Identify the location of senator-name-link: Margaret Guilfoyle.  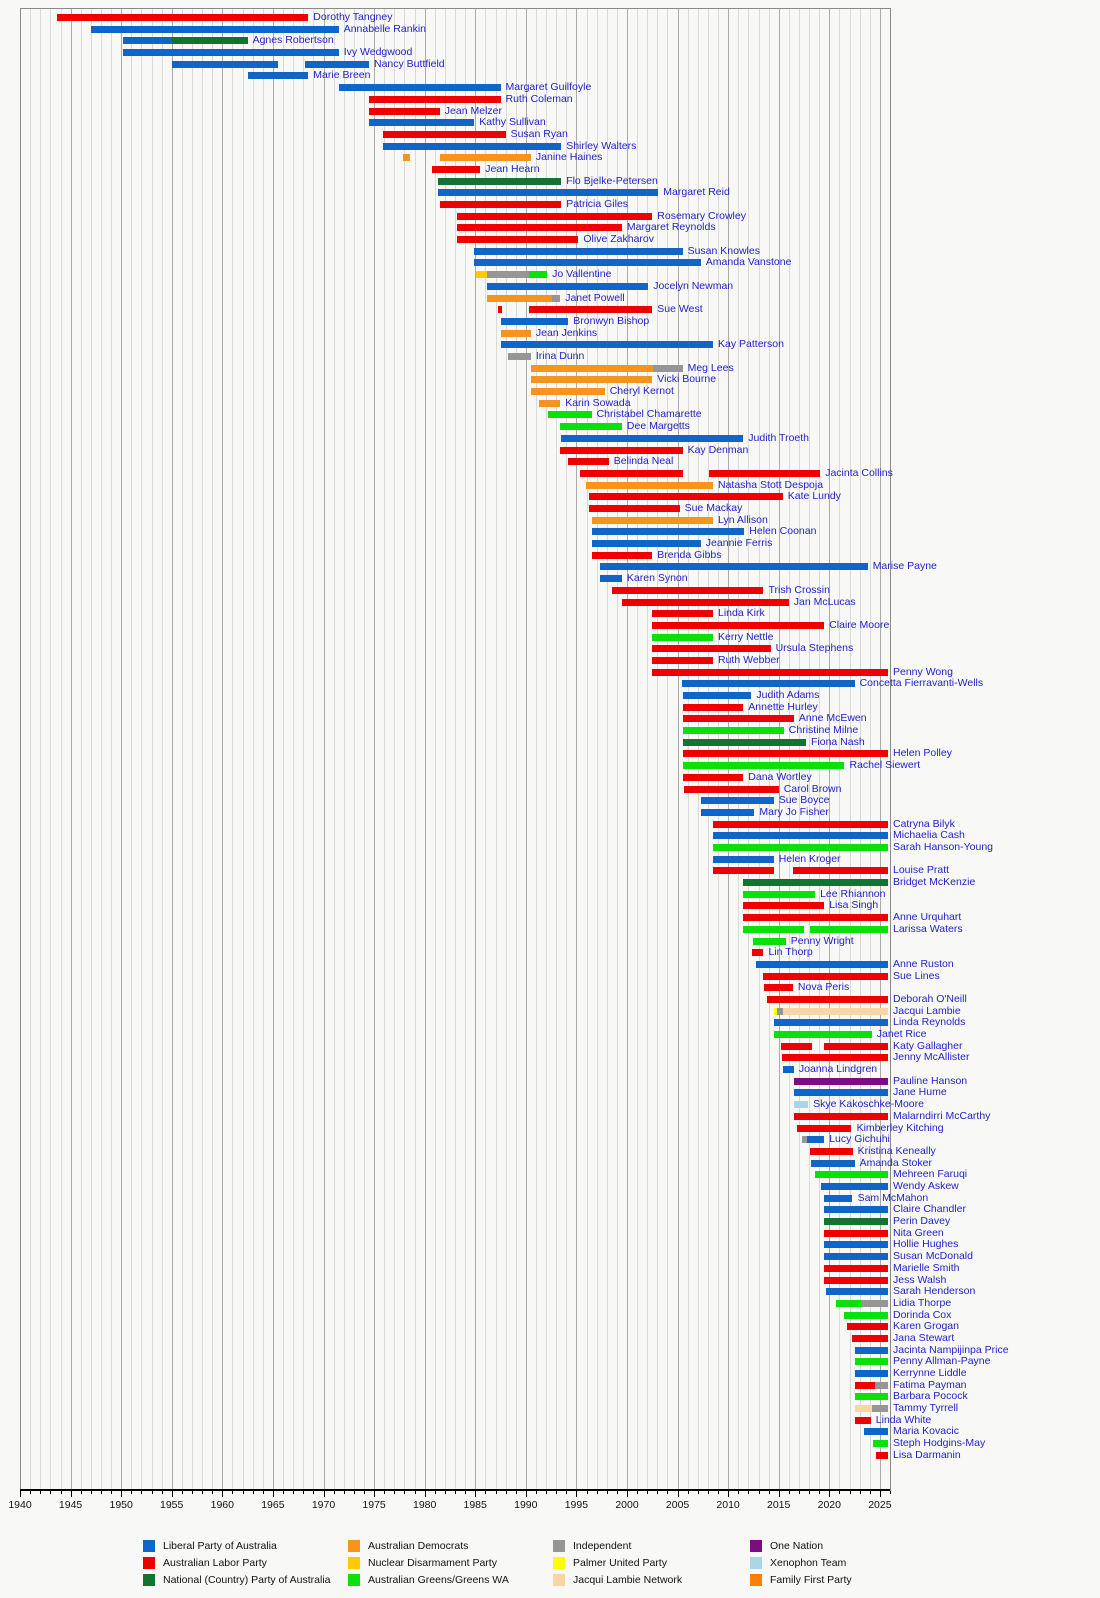
(548, 87).